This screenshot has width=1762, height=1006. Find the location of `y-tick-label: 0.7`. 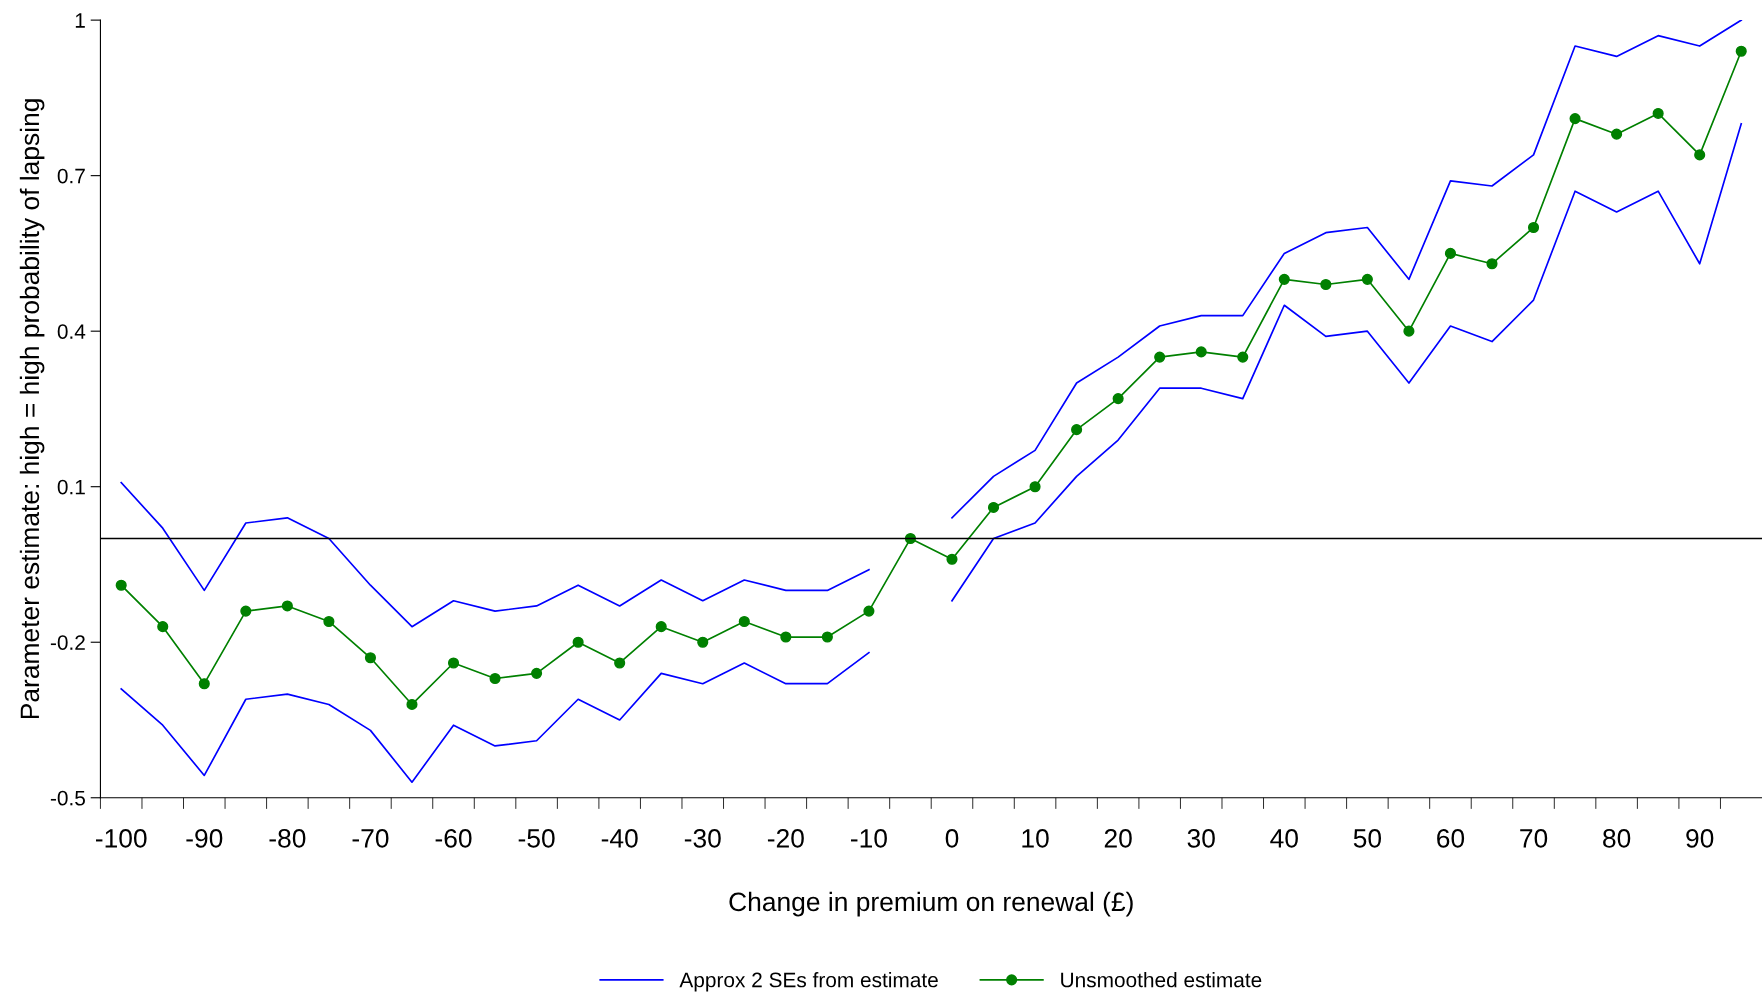

y-tick-label: 0.7 is located at coordinates (71, 176).